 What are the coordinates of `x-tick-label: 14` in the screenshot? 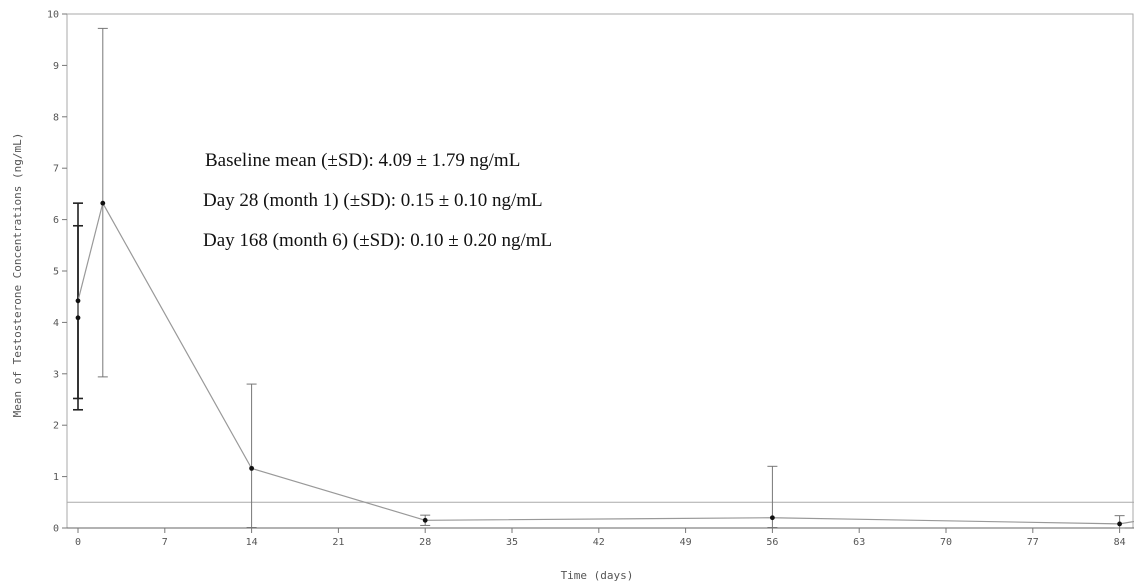 It's located at (252, 542).